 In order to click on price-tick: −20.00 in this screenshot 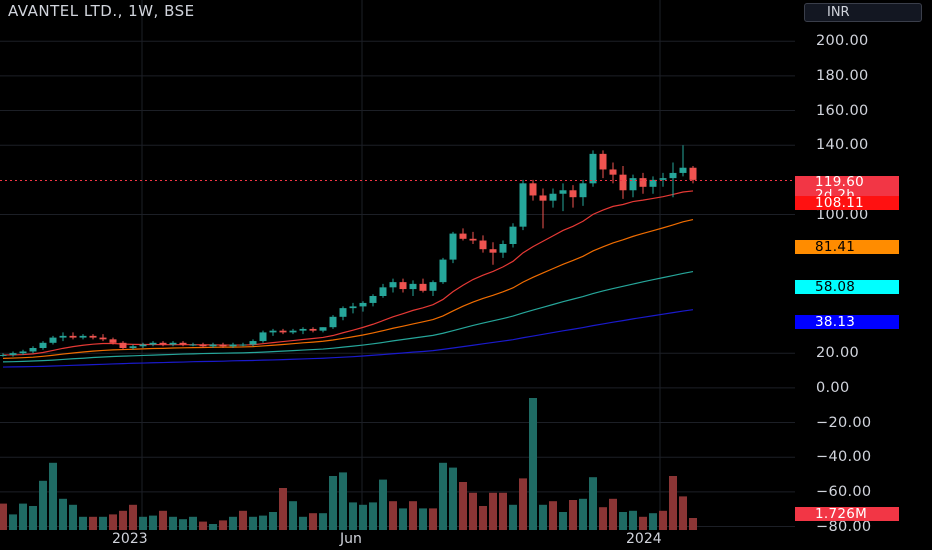, I will do `click(844, 422)`.